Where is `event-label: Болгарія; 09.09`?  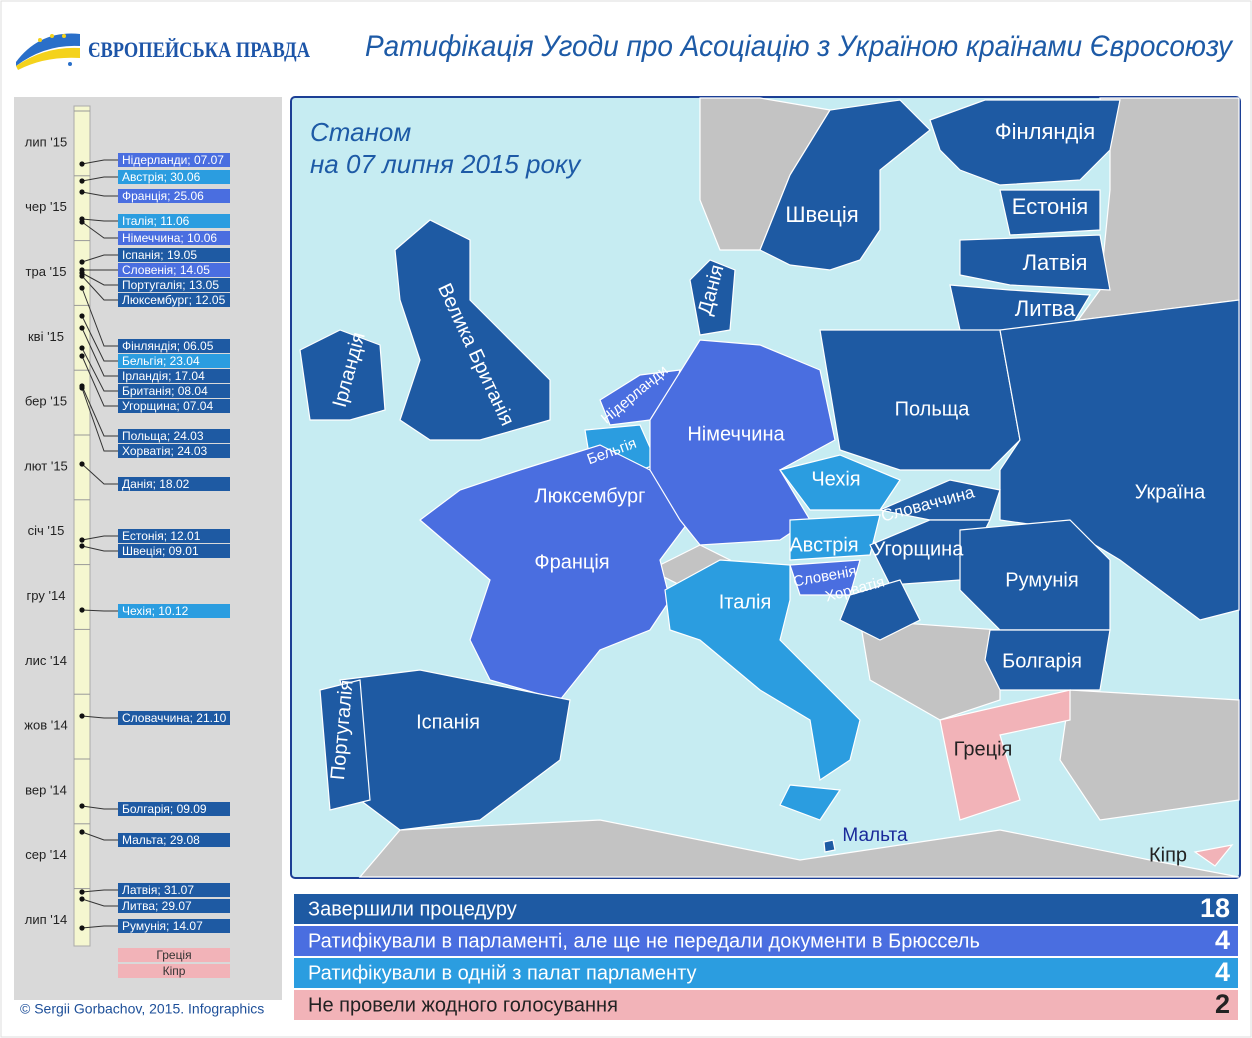 event-label: Болгарія; 09.09 is located at coordinates (164, 809).